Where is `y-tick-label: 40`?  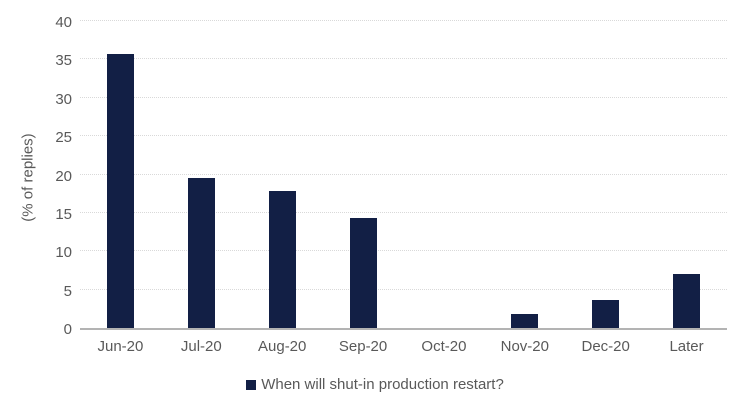
y-tick-label: 40 is located at coordinates (63, 22).